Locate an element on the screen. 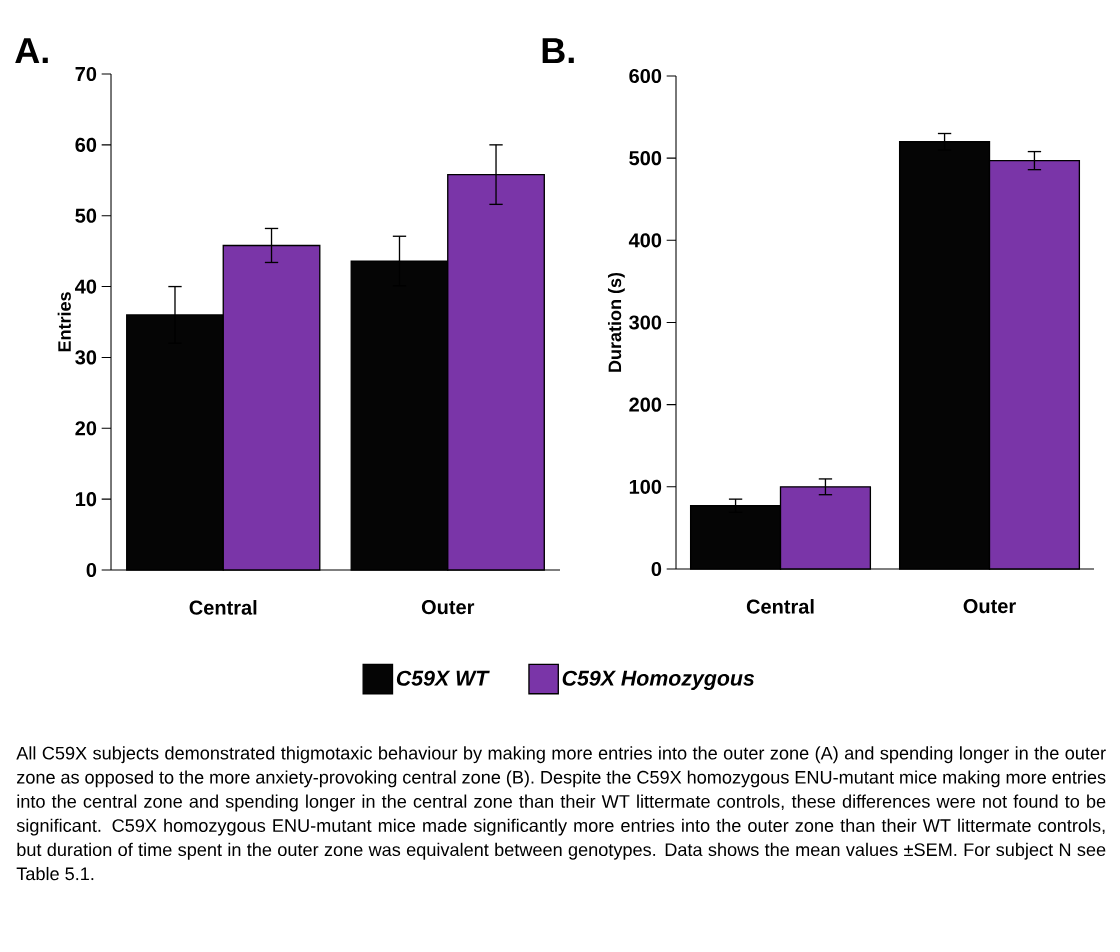  legend-label: C59X WT is located at coordinates (443, 678).